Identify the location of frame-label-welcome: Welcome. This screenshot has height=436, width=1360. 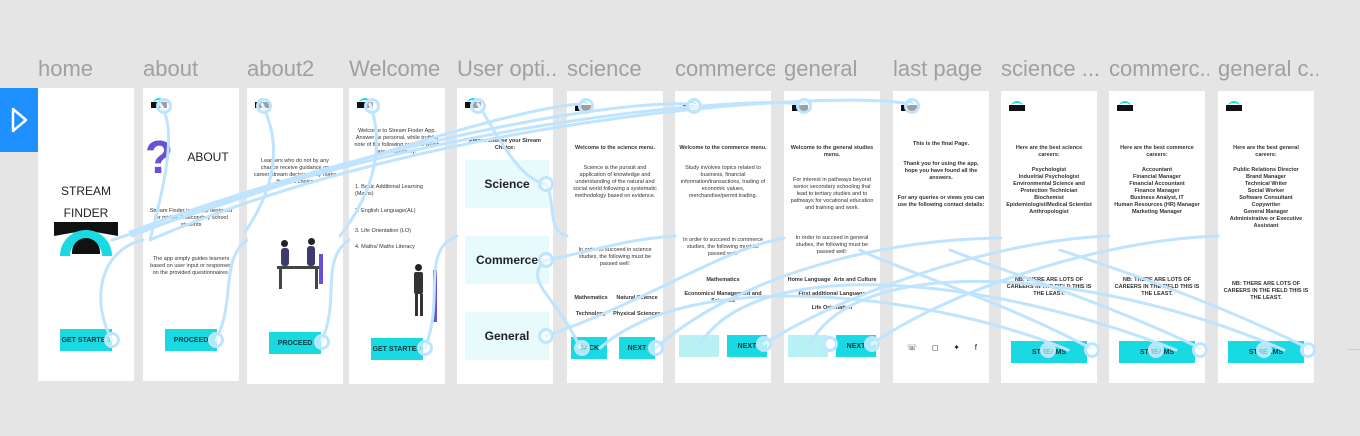
(395, 68).